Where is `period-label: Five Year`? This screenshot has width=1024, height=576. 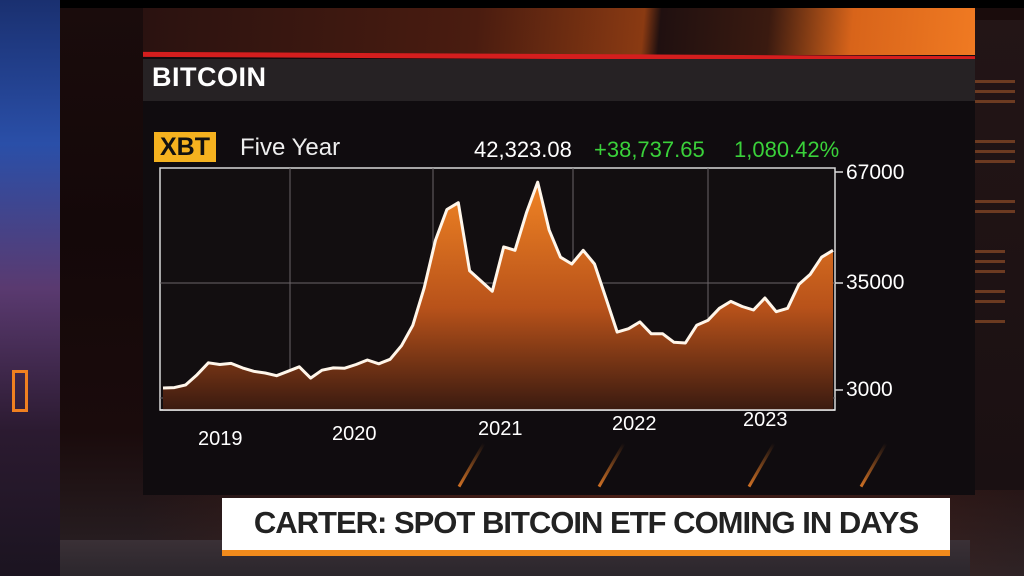
period-label: Five Year is located at coordinates (290, 147).